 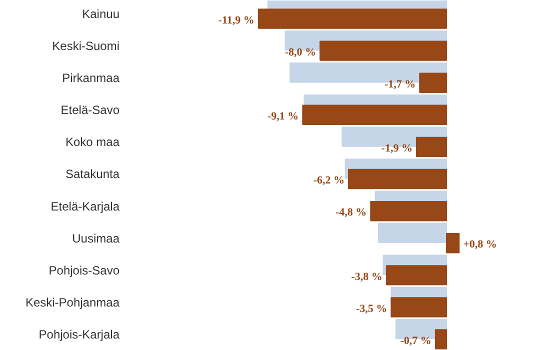 I want to click on data-label: -9,1 %, so click(x=283, y=116).